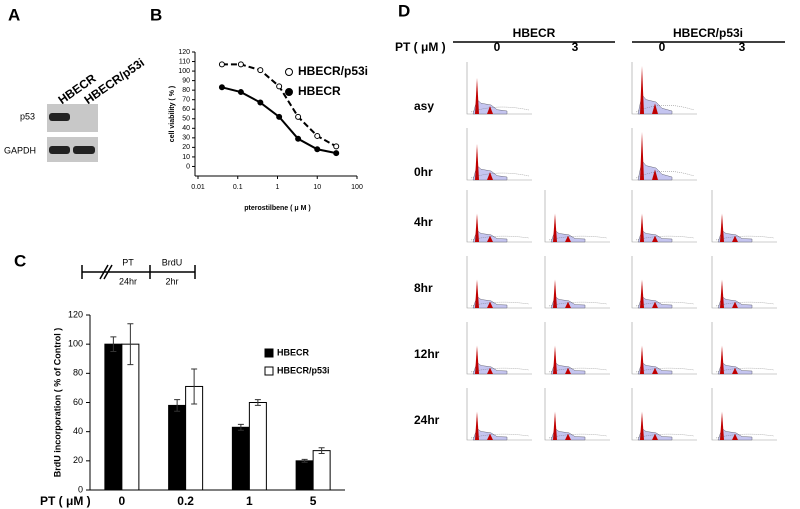  What do you see at coordinates (128, 262) in the screenshot?
I see `timeline-label: PT` at bounding box center [128, 262].